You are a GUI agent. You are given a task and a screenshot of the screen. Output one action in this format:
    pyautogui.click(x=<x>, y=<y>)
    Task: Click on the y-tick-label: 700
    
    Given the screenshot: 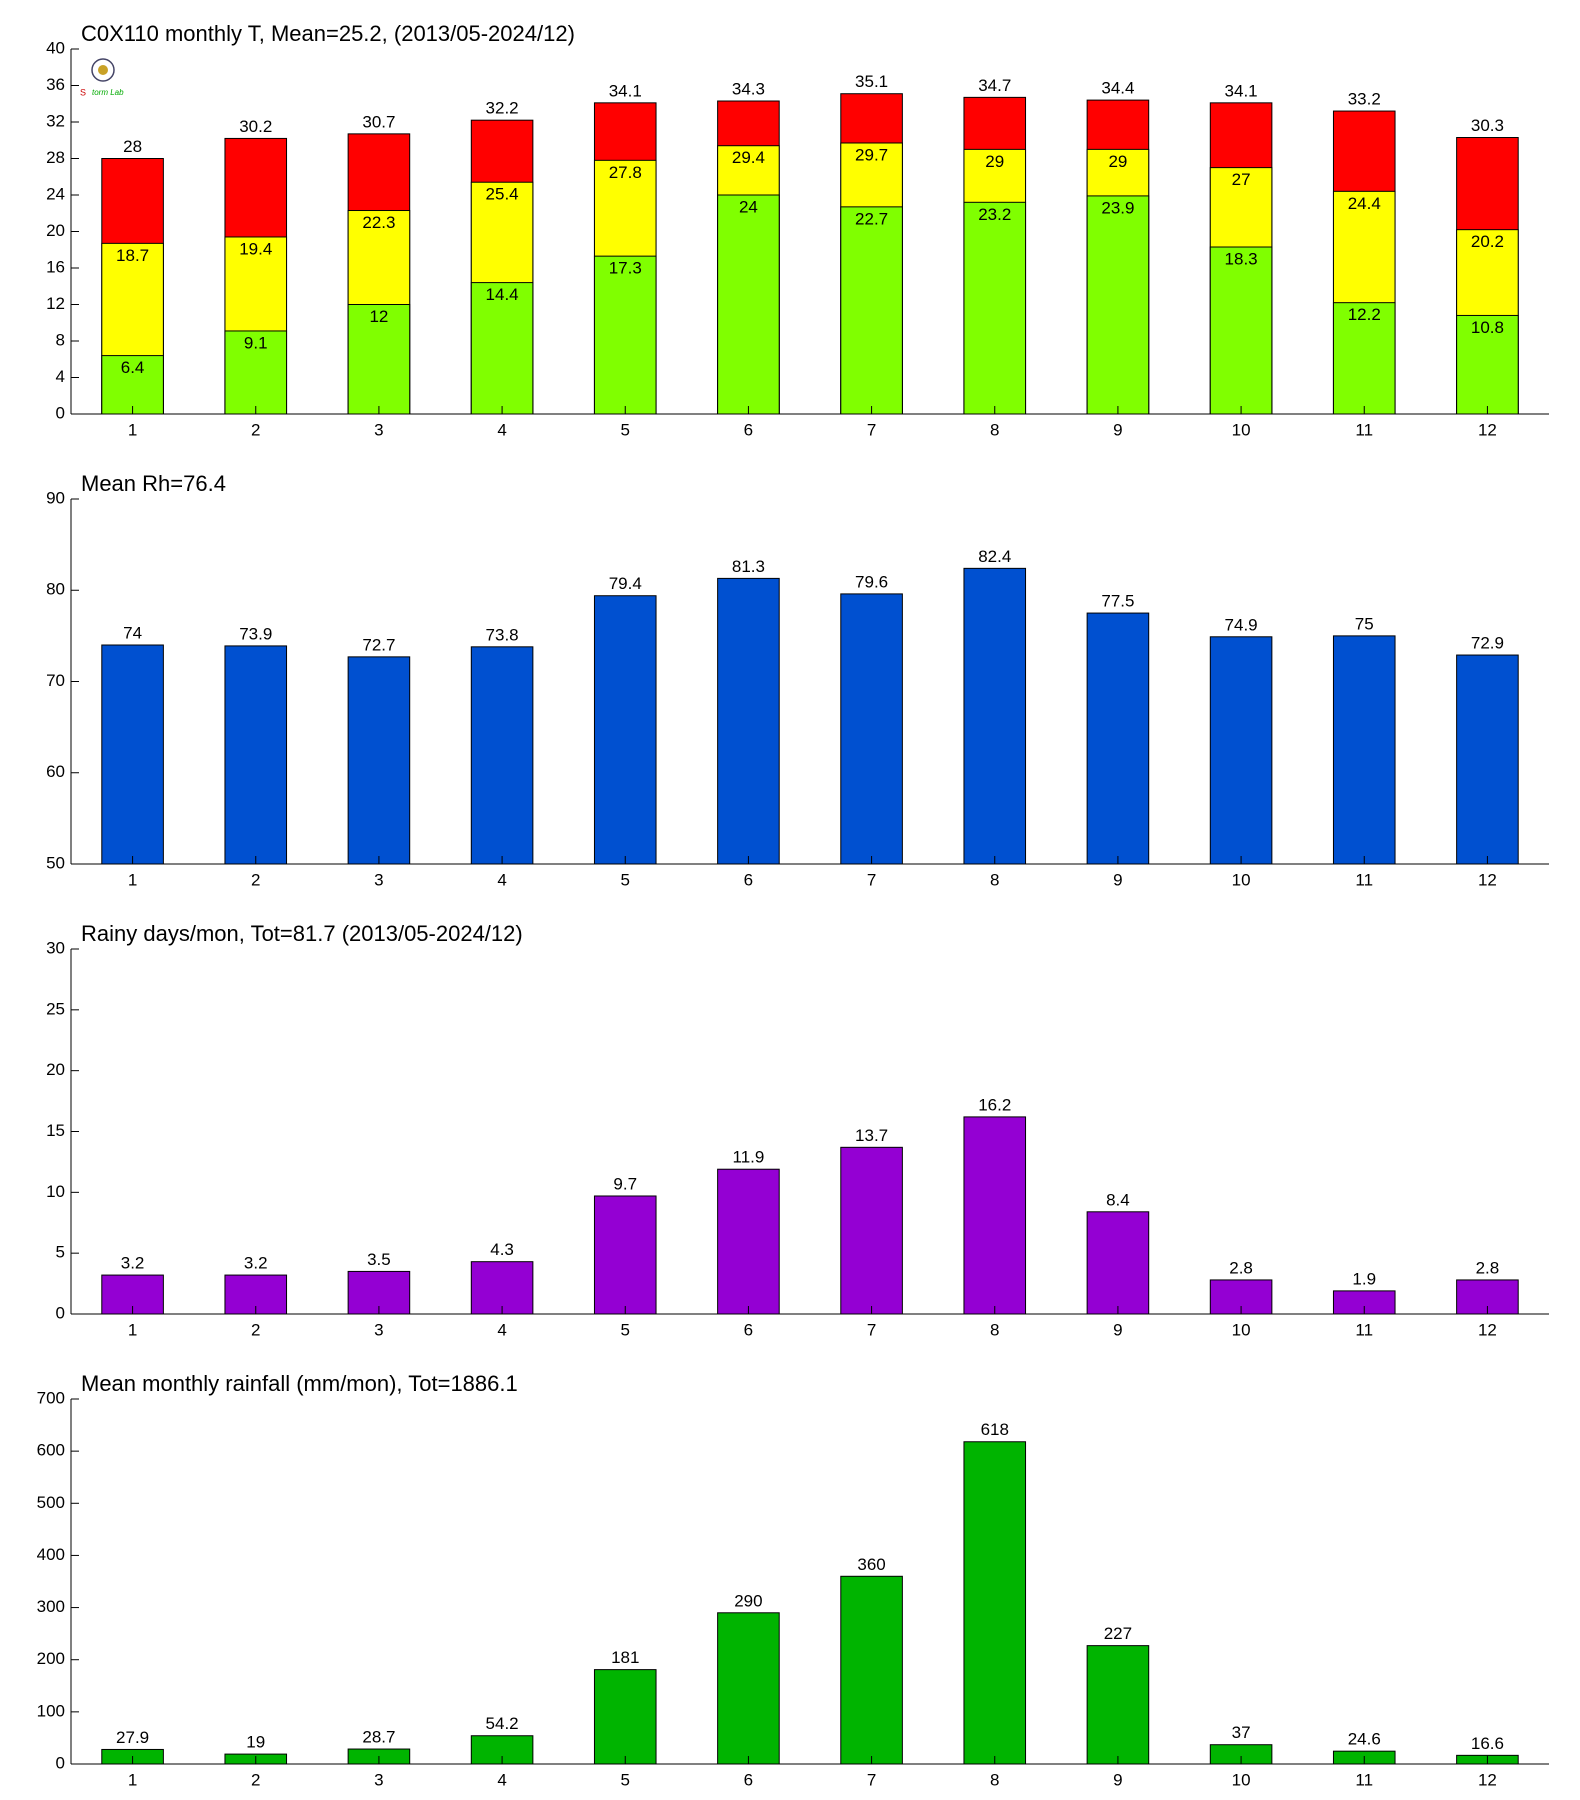 What is the action you would take?
    pyautogui.click(x=51, y=1397)
    